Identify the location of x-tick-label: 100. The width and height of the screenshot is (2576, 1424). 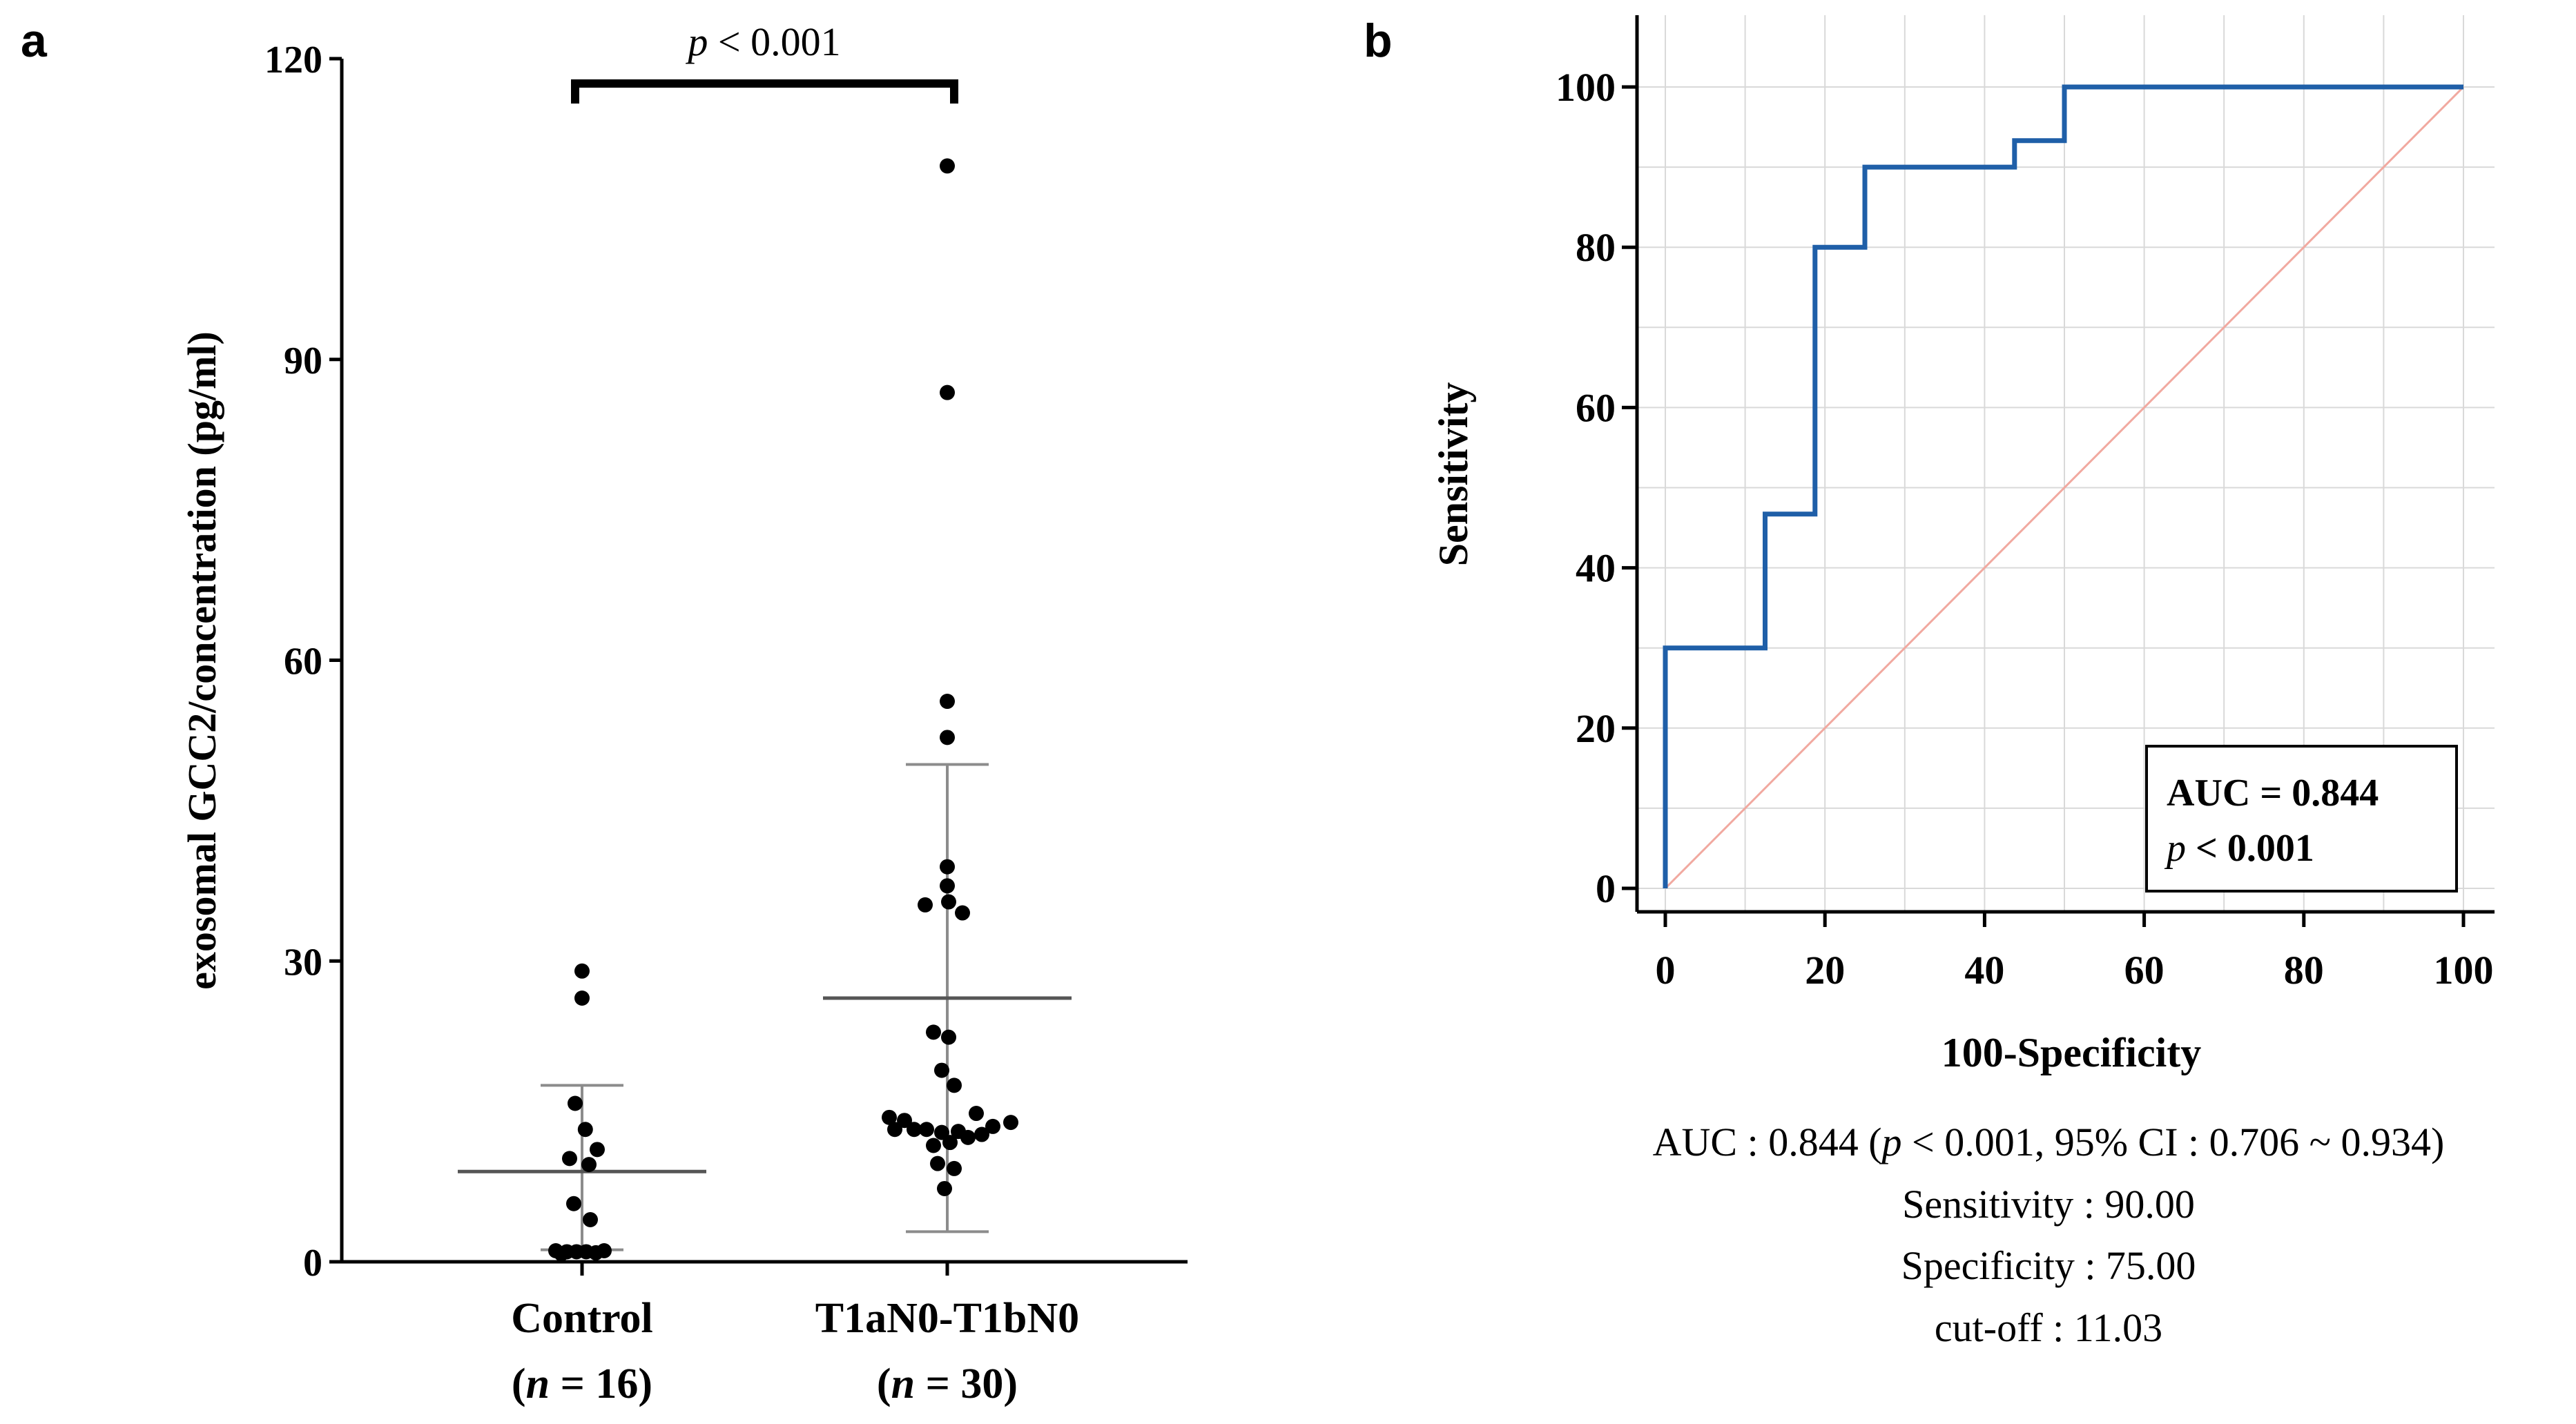
(2464, 970).